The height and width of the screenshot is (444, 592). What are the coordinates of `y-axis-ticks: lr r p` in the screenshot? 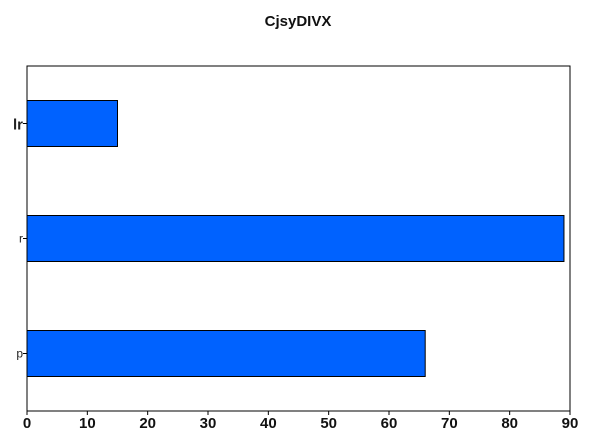 It's located at (20, 239).